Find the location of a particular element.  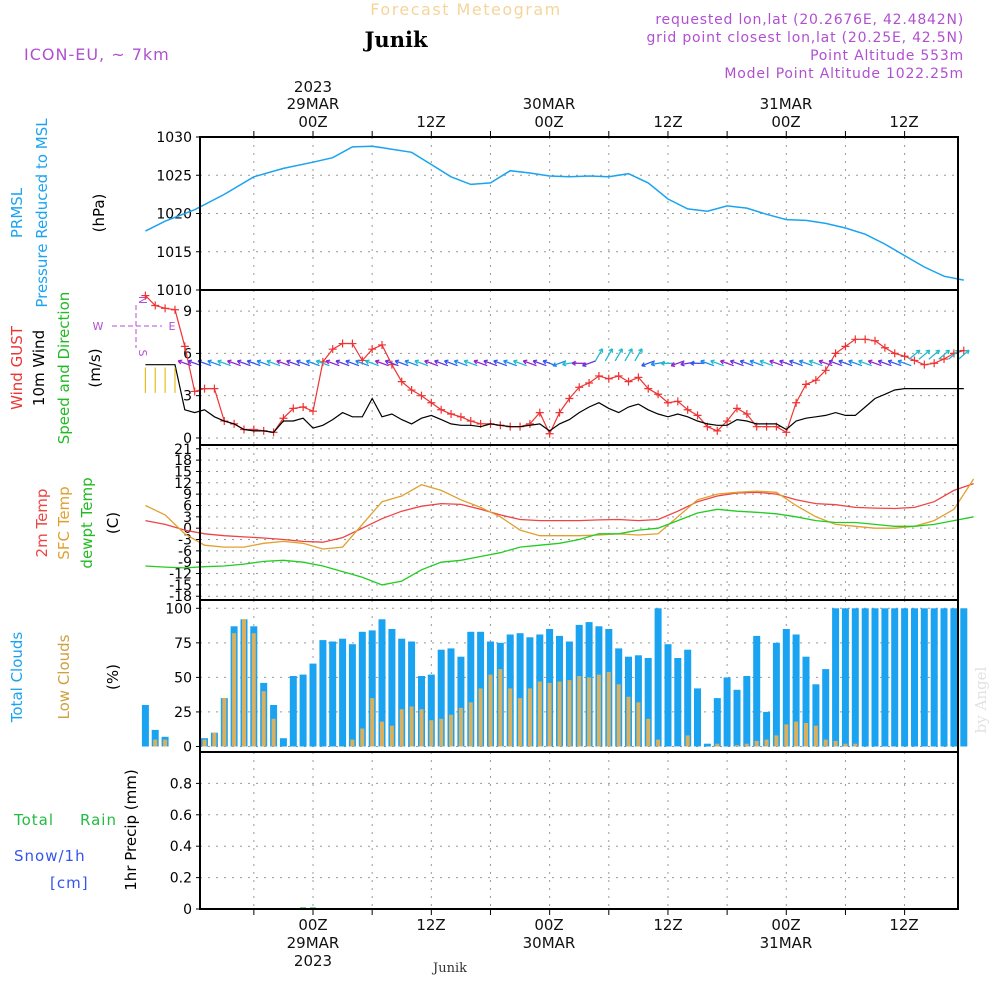

temperature-ytick-label: -18 is located at coordinates (180, 597).